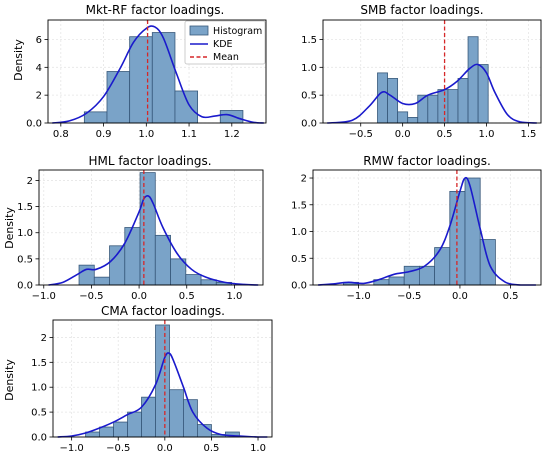  Describe the element at coordinates (39, 40) in the screenshot. I see `y-tick-label: 6` at that location.